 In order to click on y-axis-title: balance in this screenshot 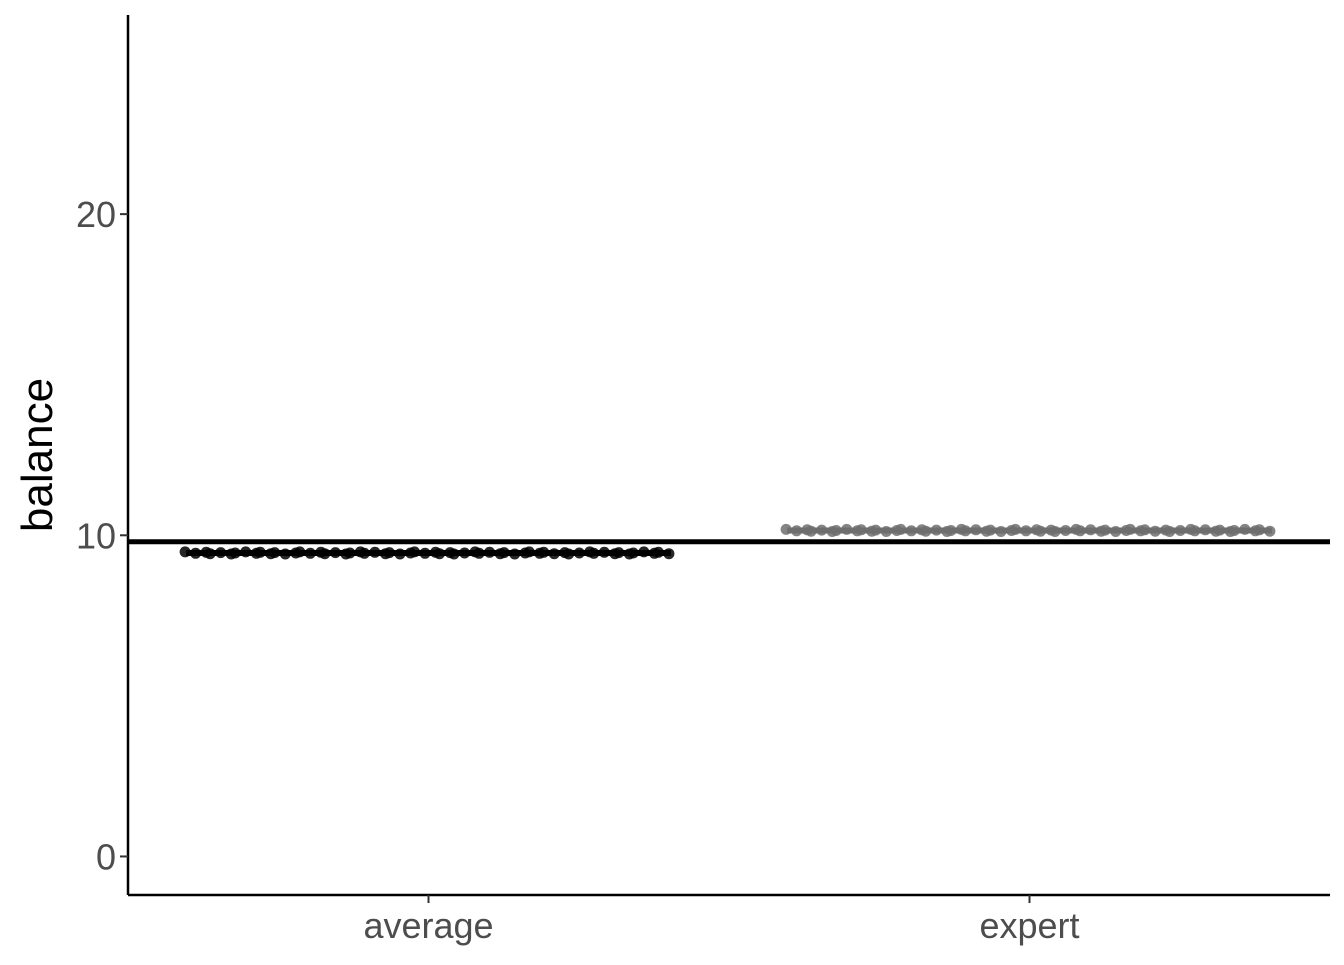, I will do `click(37, 455)`.